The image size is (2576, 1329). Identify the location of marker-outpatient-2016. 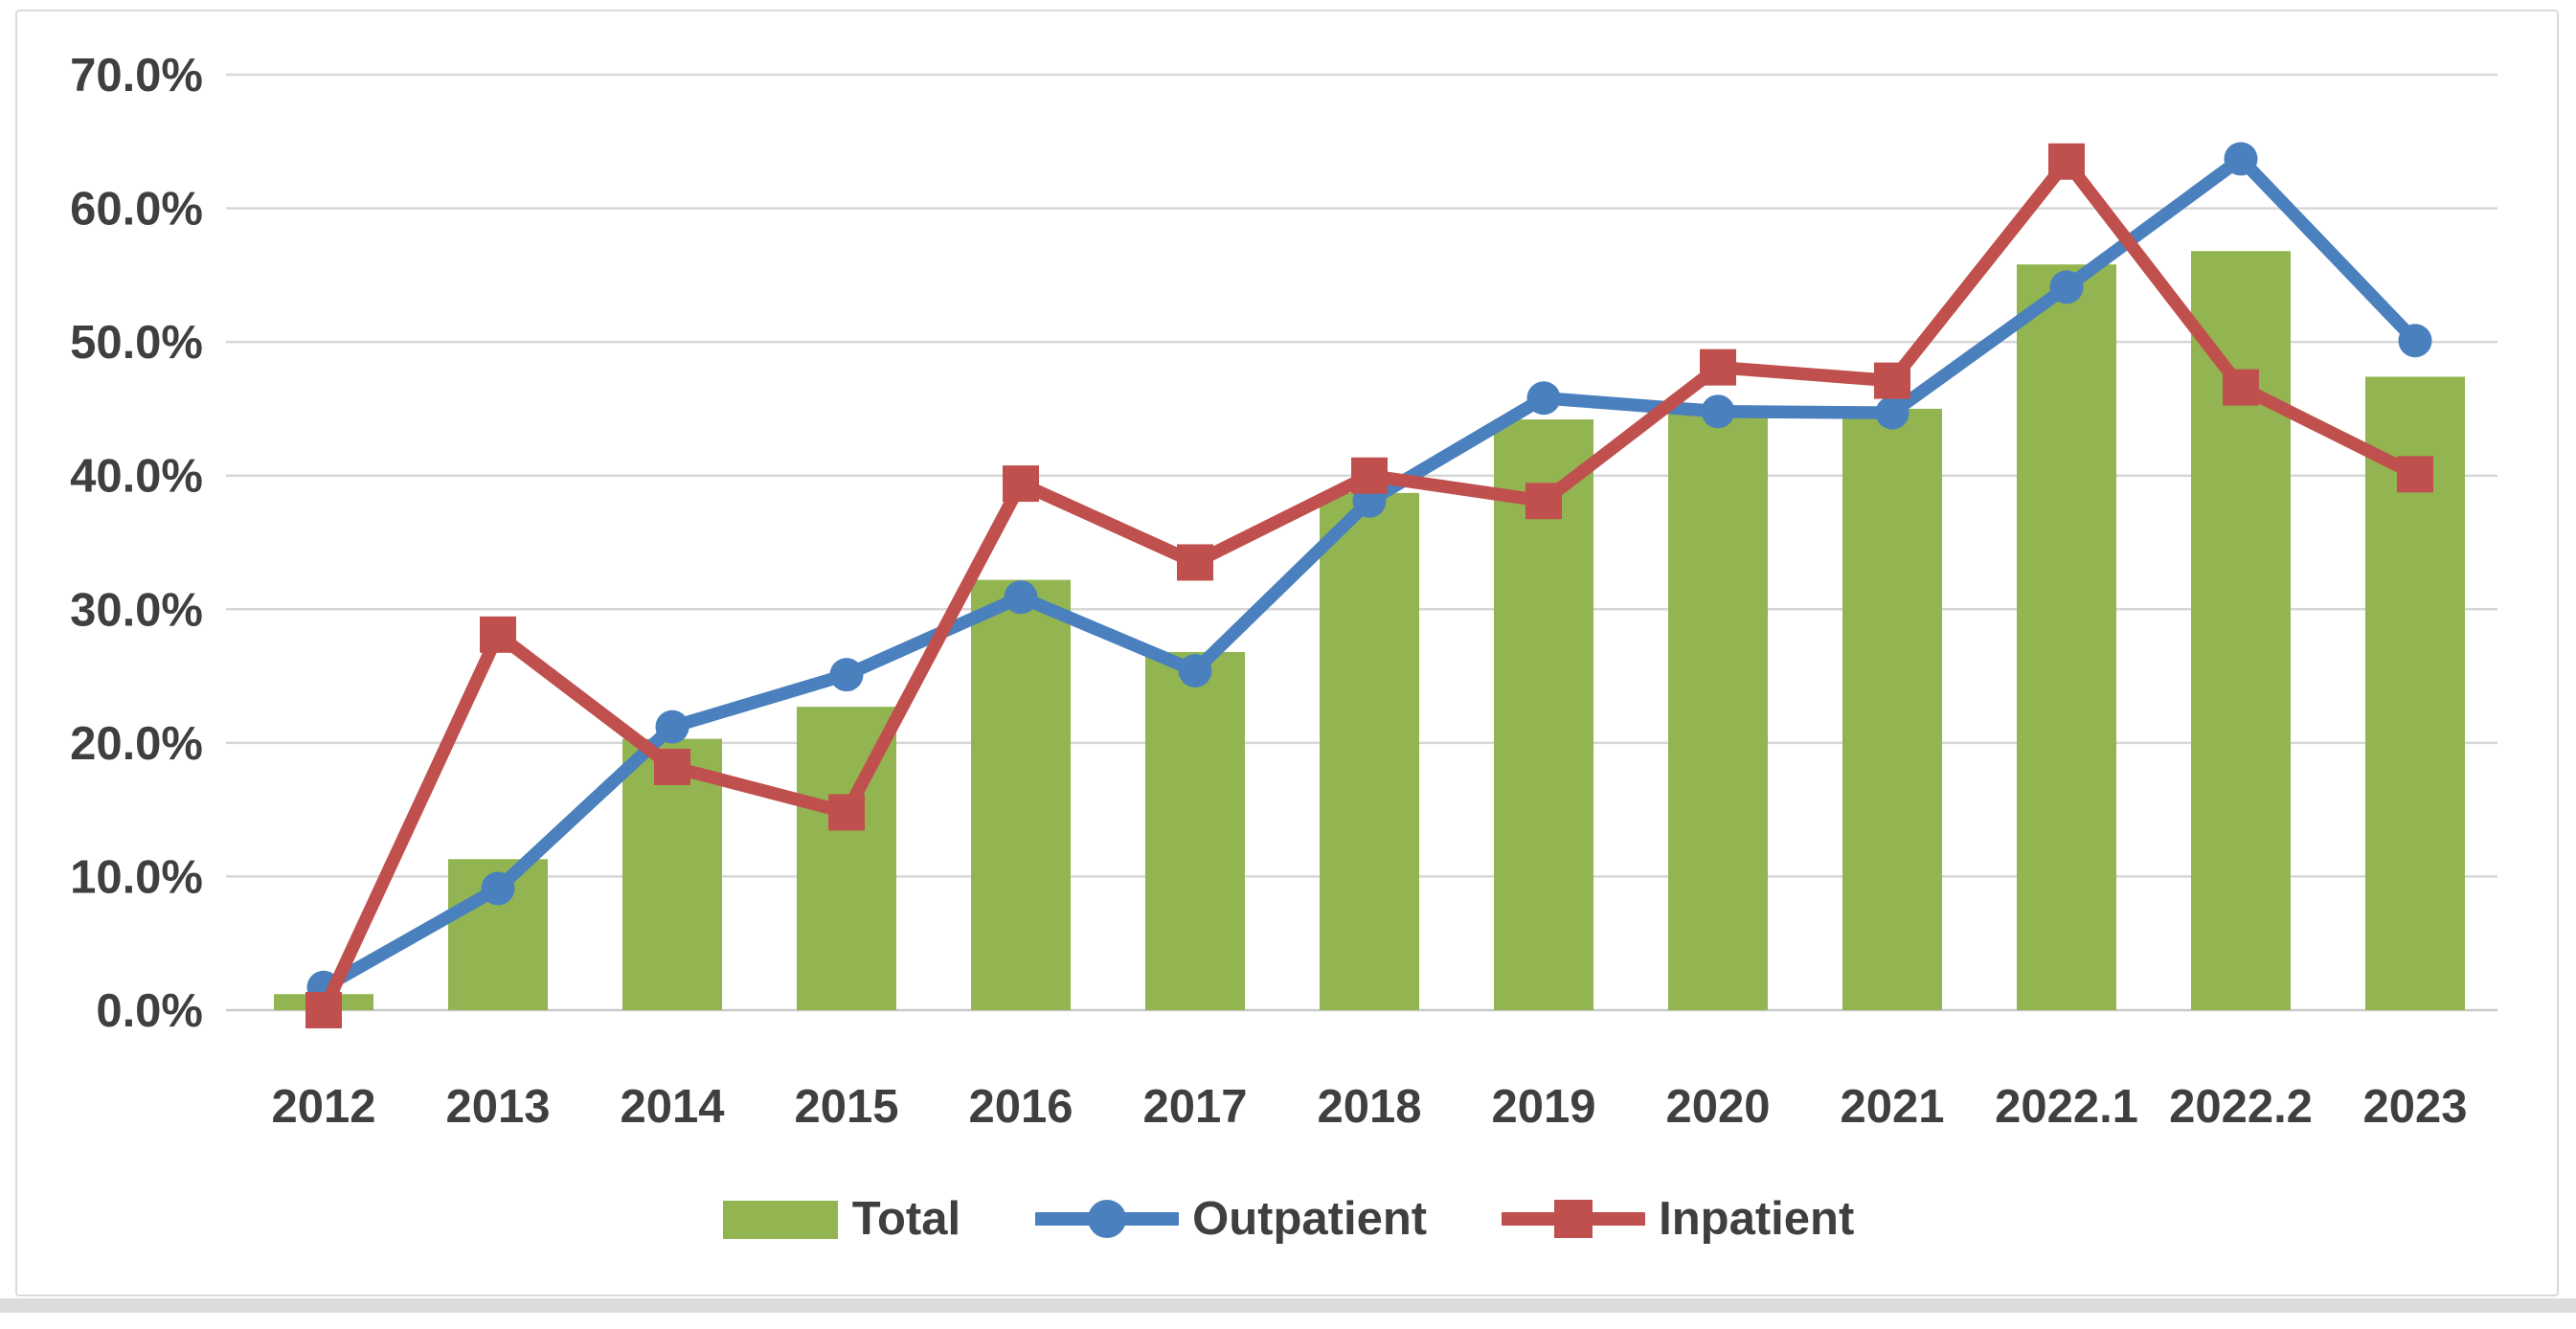
(1021, 597).